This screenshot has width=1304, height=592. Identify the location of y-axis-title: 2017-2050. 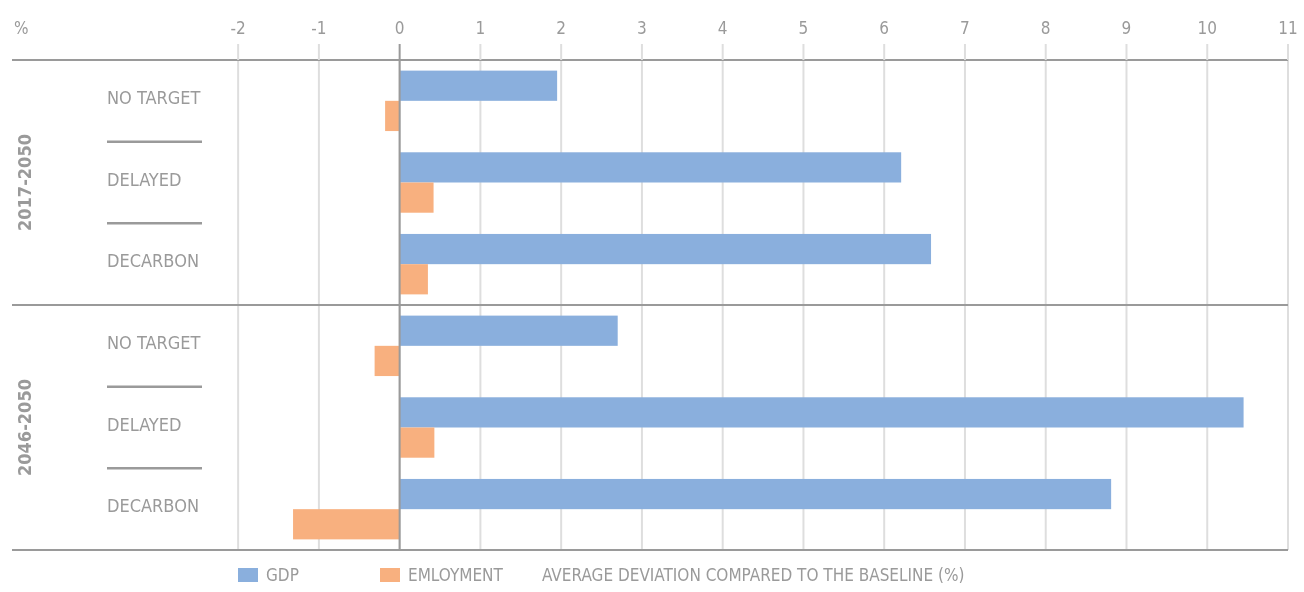
(24, 182).